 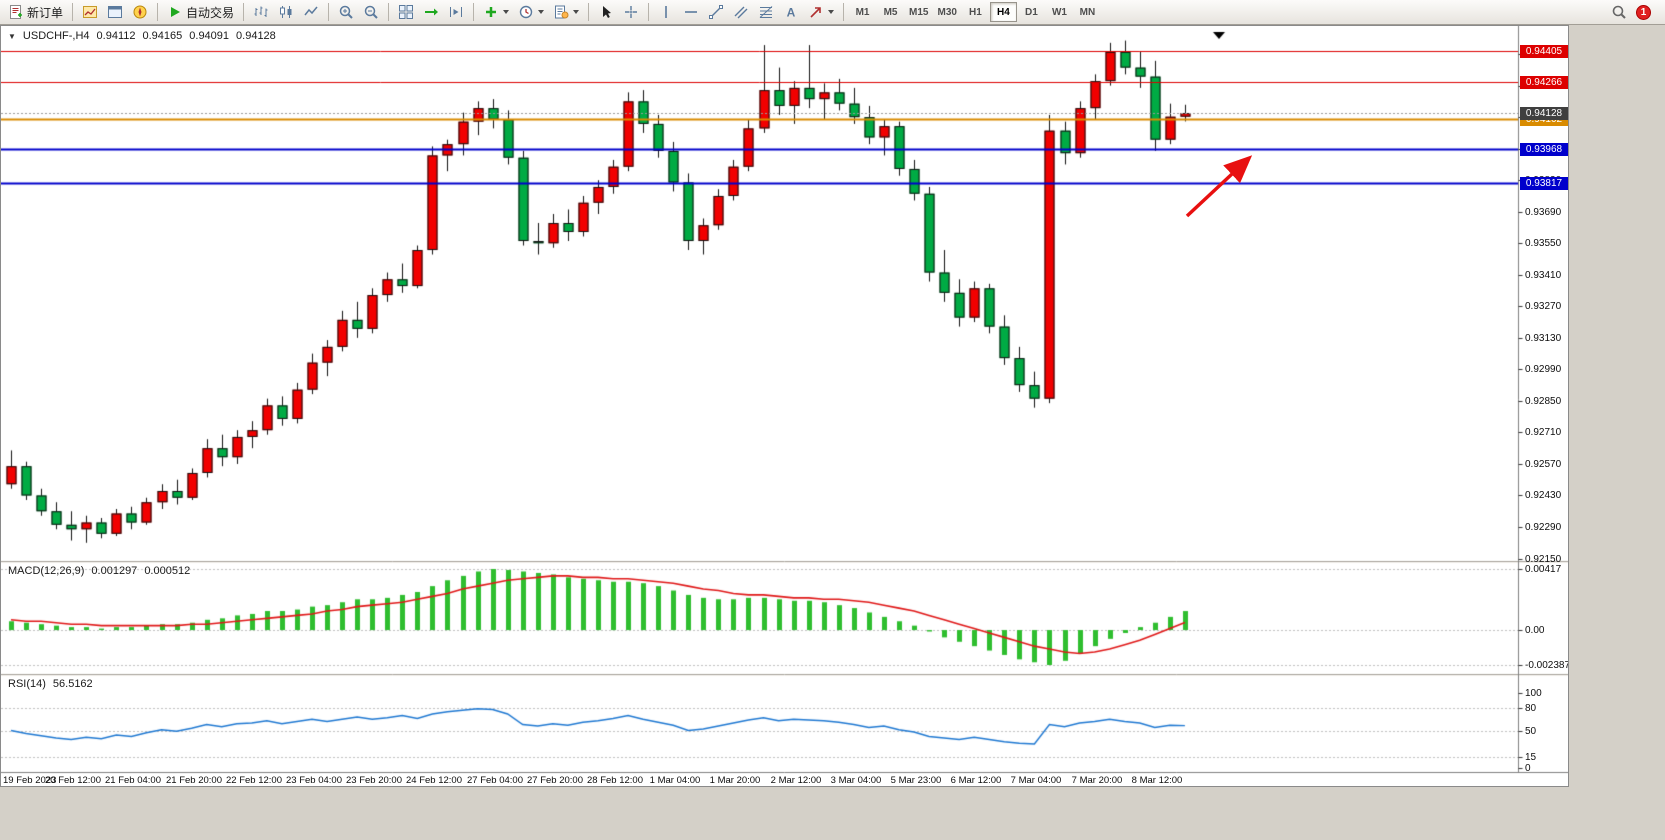 I want to click on price-axis-tick: 0.92710, so click(x=1543, y=432).